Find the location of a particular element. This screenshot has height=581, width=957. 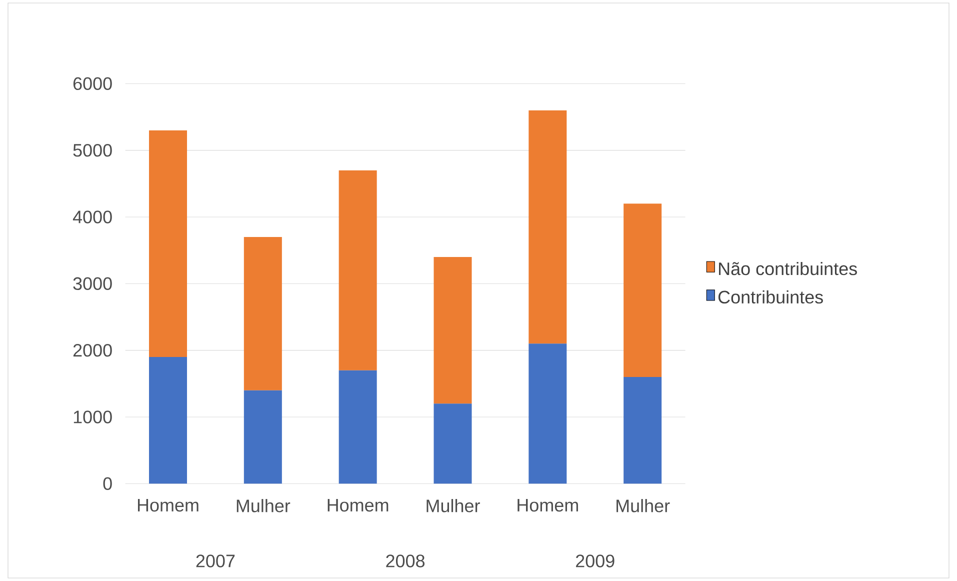

legend-label: Não contribuintes is located at coordinates (788, 269).